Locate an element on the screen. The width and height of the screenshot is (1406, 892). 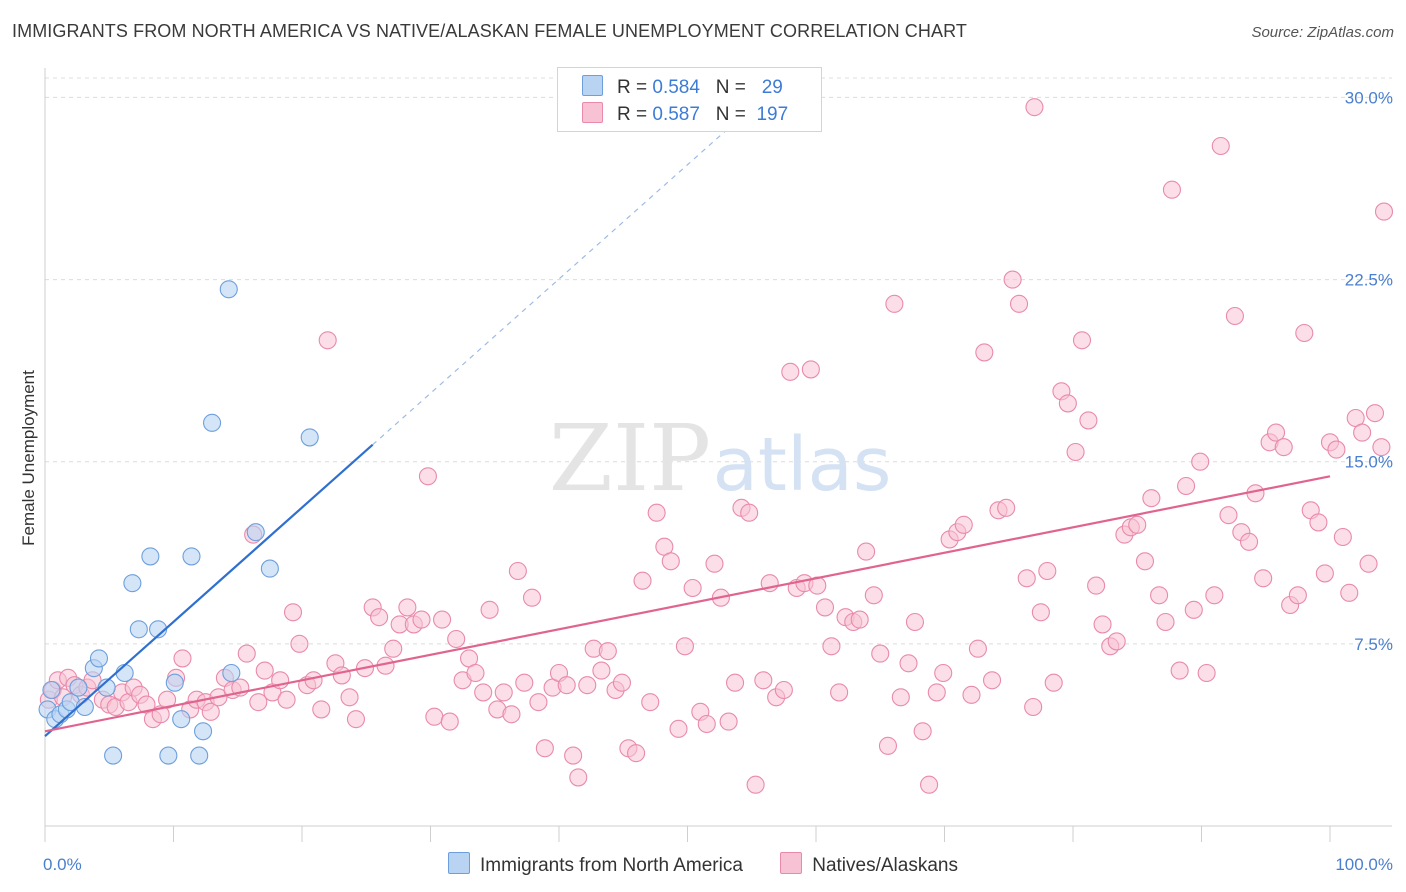
source-label: Source: ZipAtlas.com is located at coordinates (1322, 32).